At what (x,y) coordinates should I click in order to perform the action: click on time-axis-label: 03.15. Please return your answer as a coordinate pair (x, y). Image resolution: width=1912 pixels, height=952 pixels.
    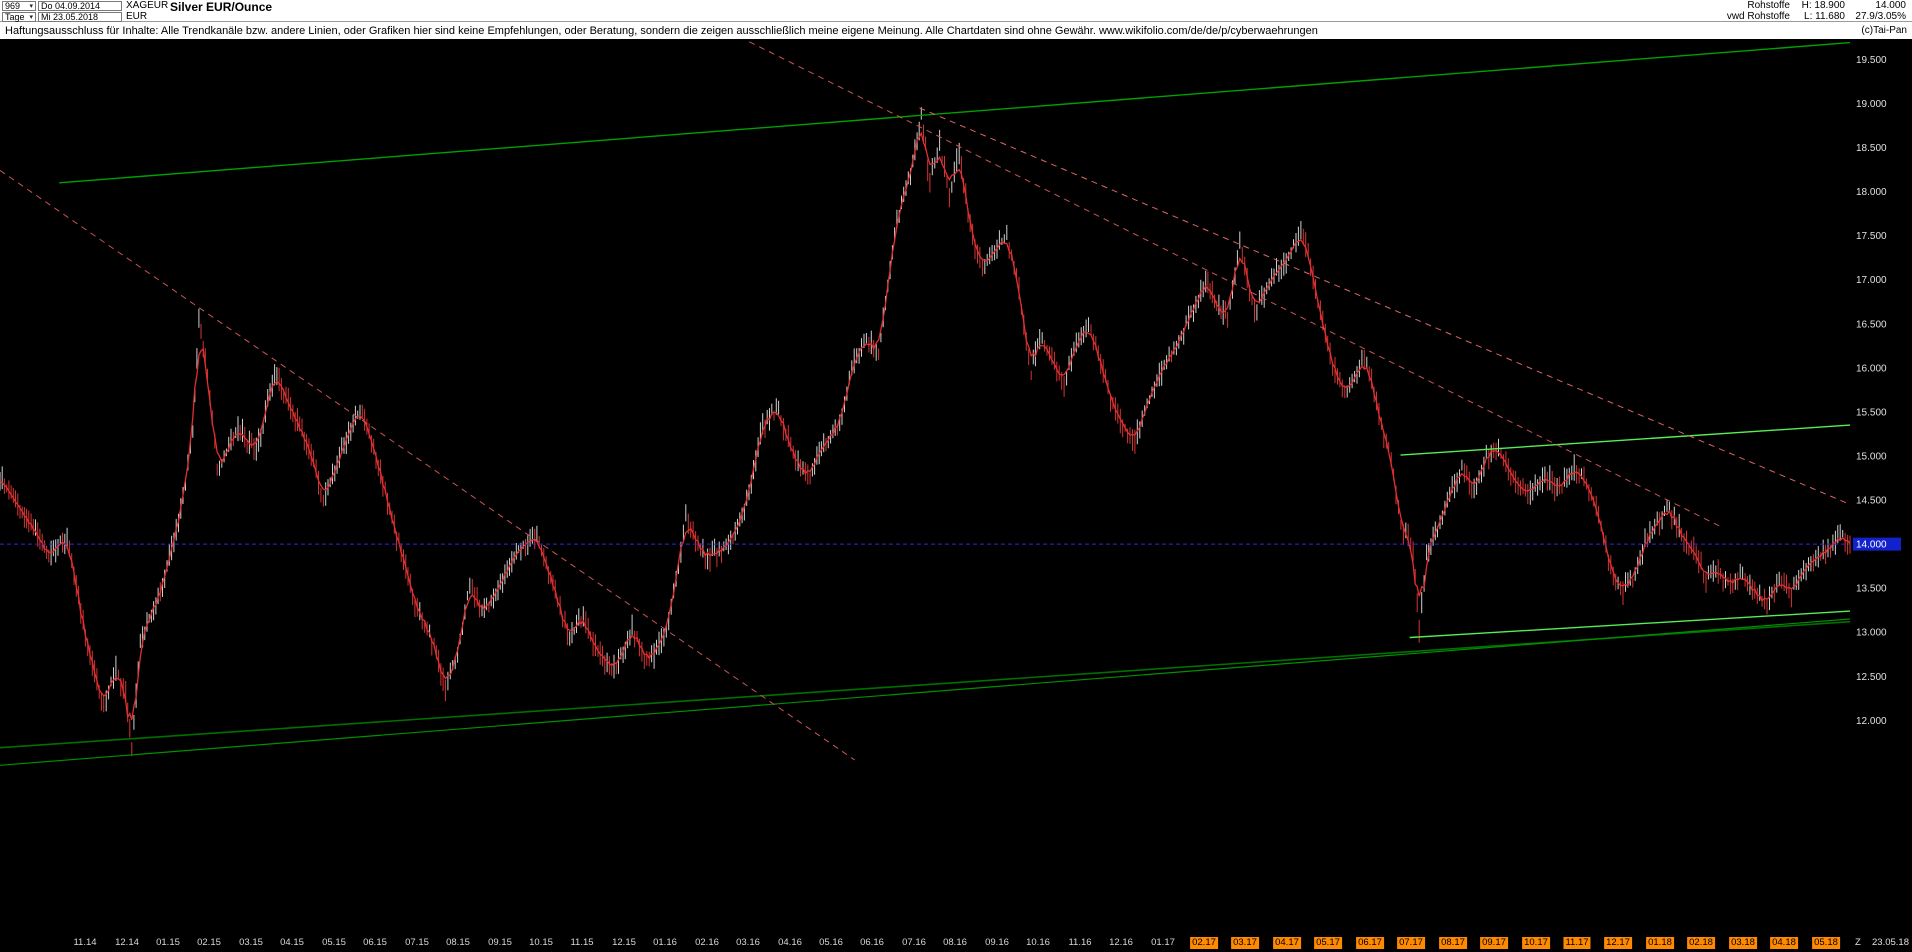
    Looking at the image, I should click on (251, 942).